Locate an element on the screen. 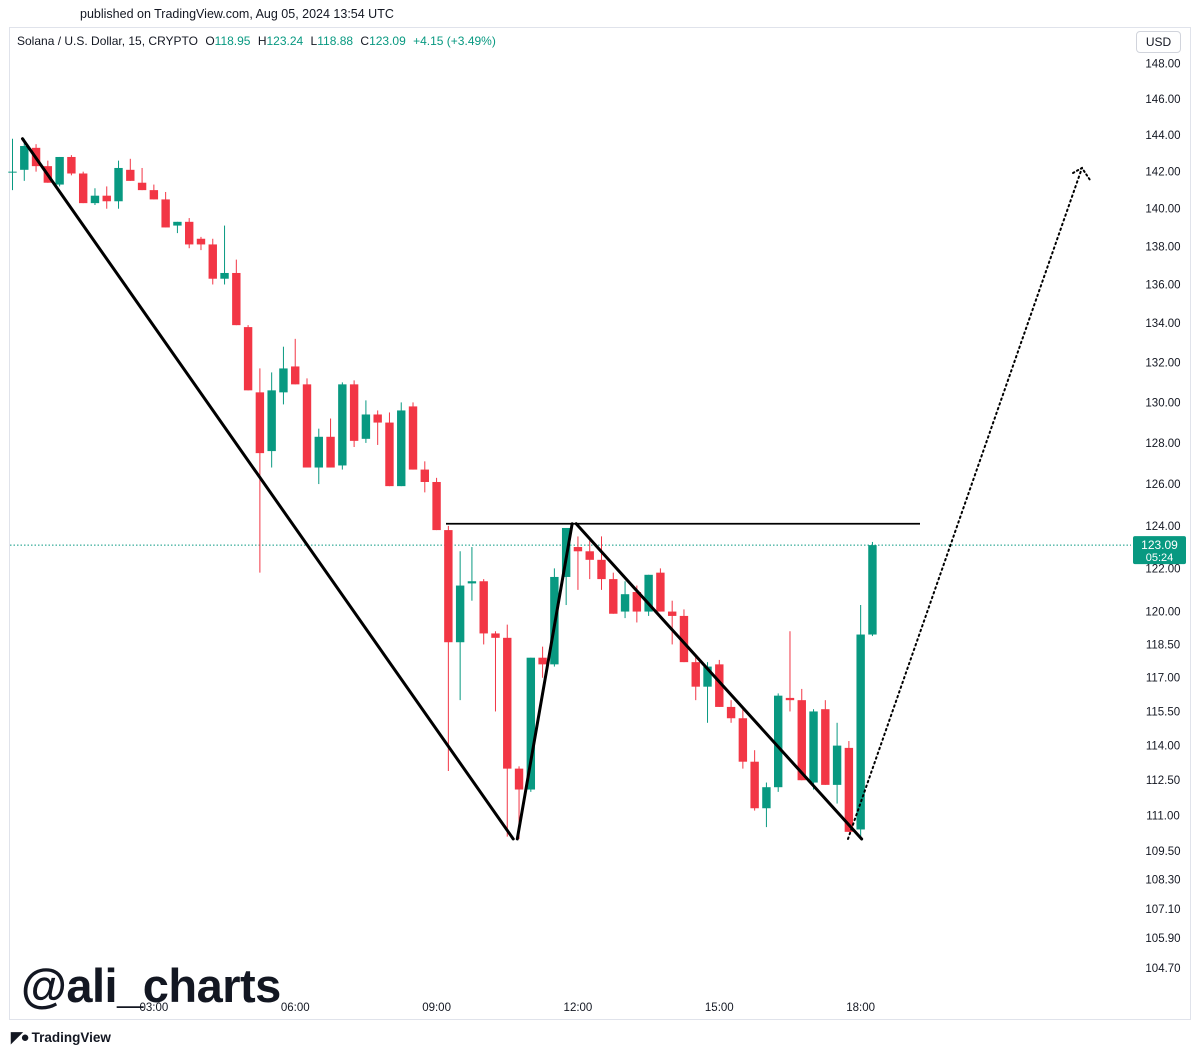 The height and width of the screenshot is (1053, 1200). currency-button: USD is located at coordinates (1158, 42).